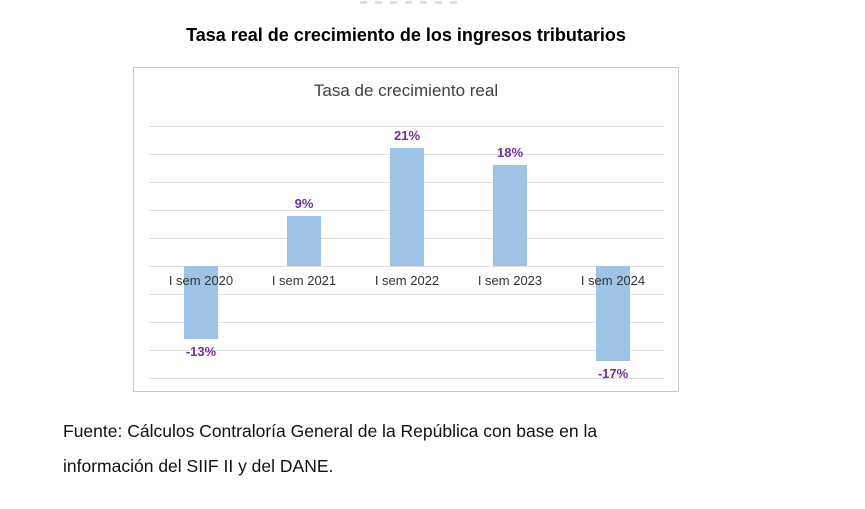 The width and height of the screenshot is (865, 509). Describe the element at coordinates (304, 203) in the screenshot. I see `data-label: 9%` at that location.